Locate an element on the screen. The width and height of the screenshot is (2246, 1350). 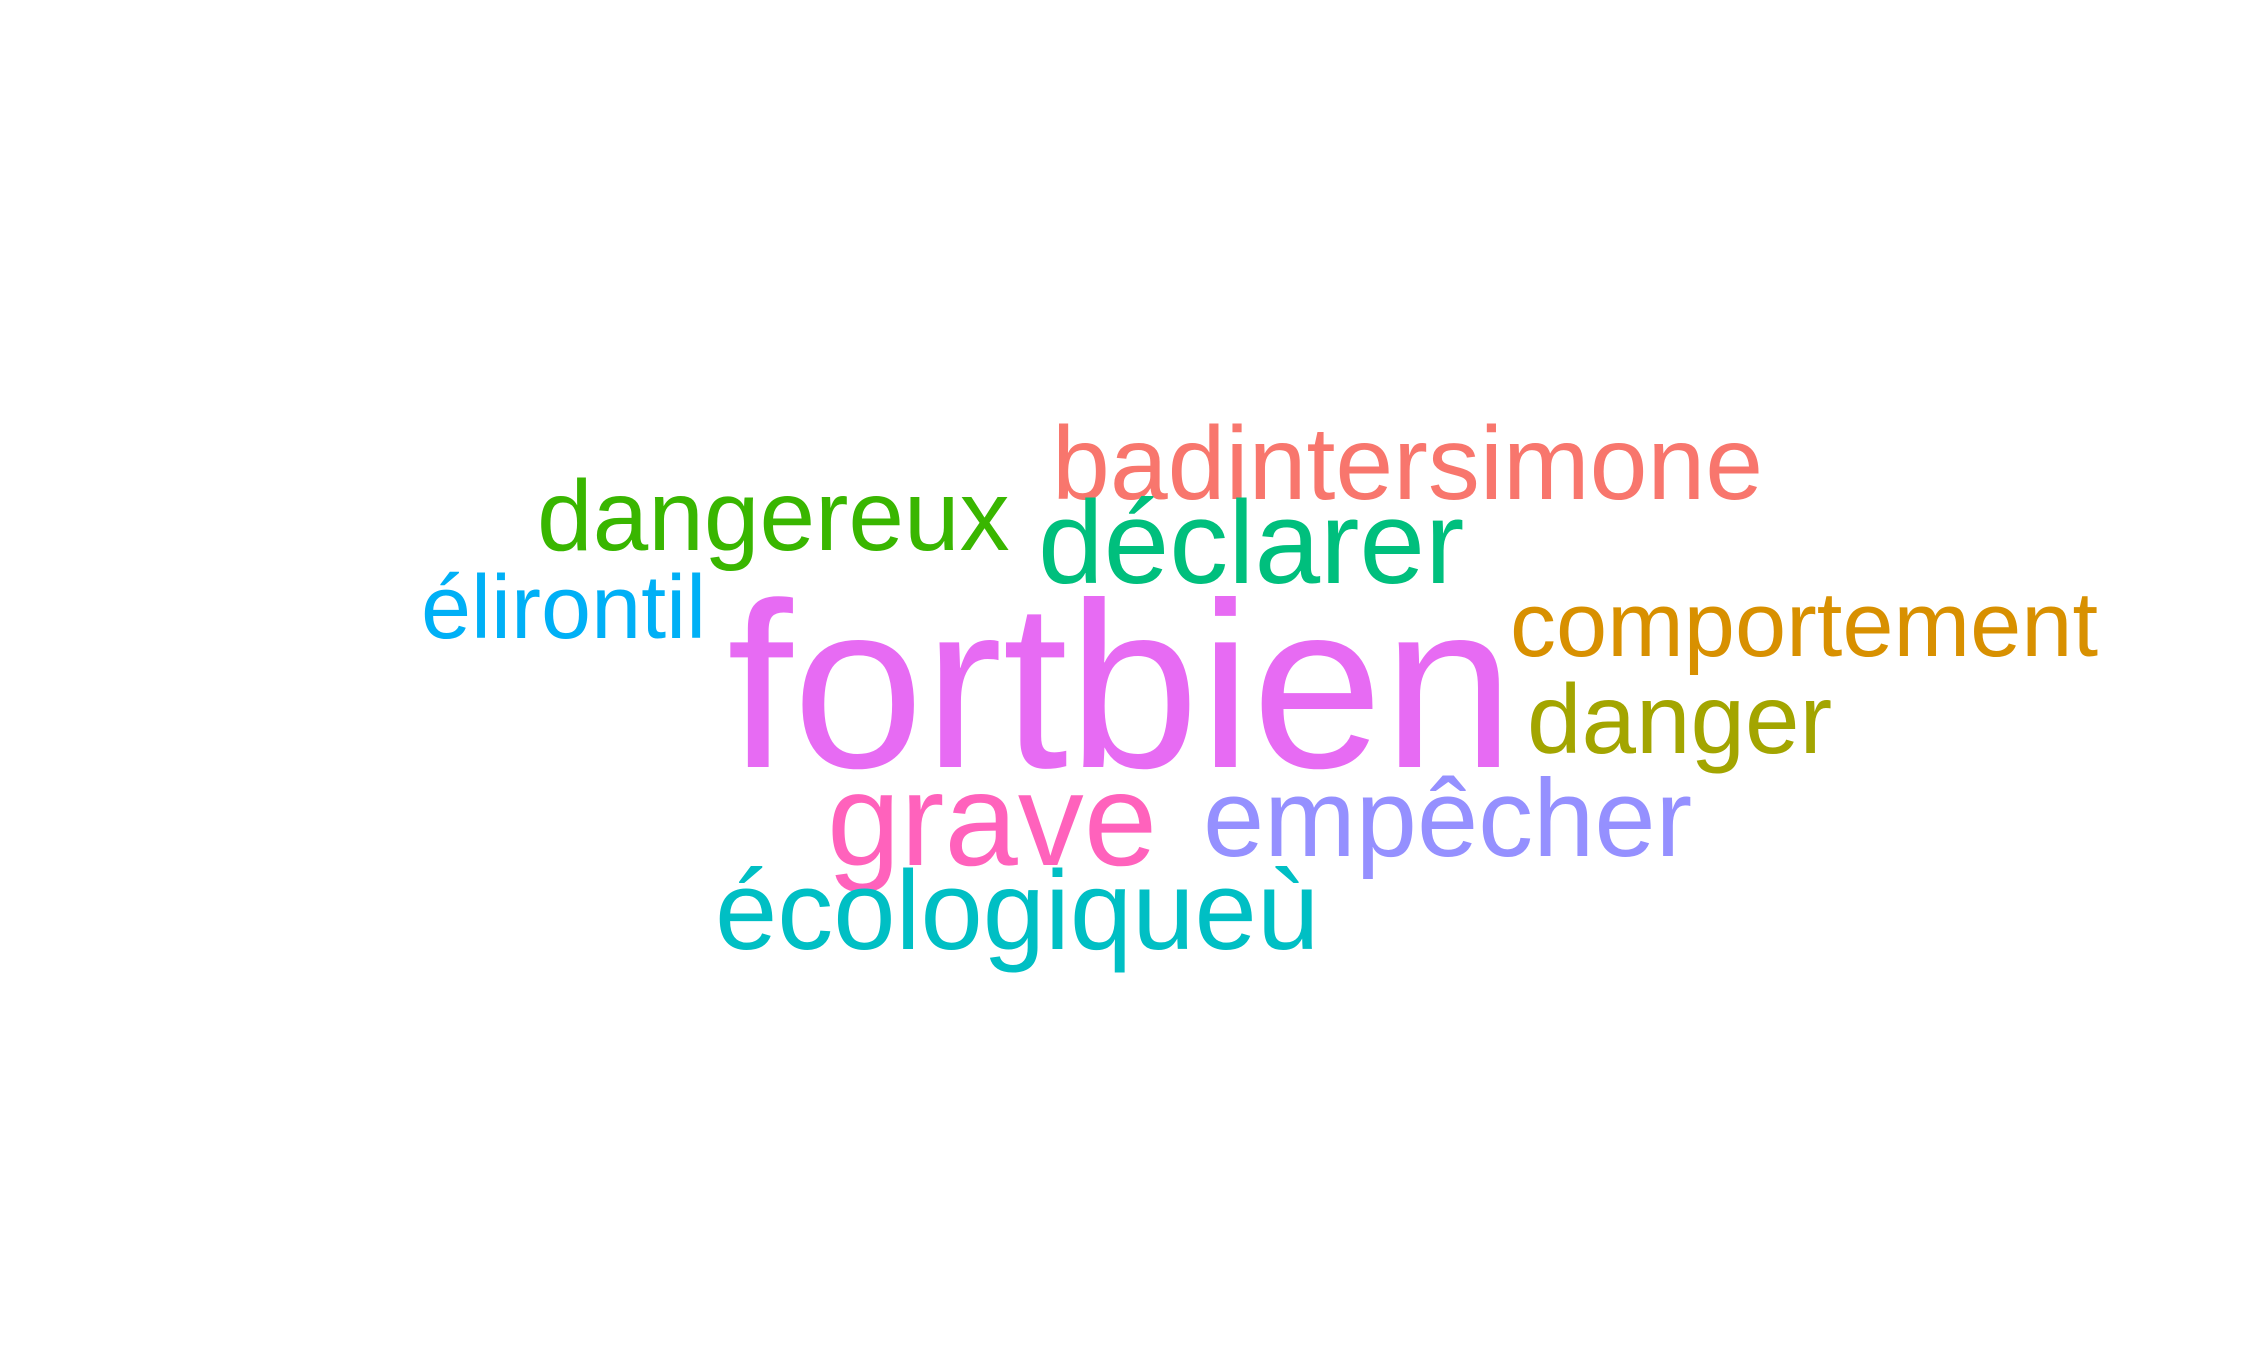
word-elirontil: élirontil is located at coordinates (564, 608).